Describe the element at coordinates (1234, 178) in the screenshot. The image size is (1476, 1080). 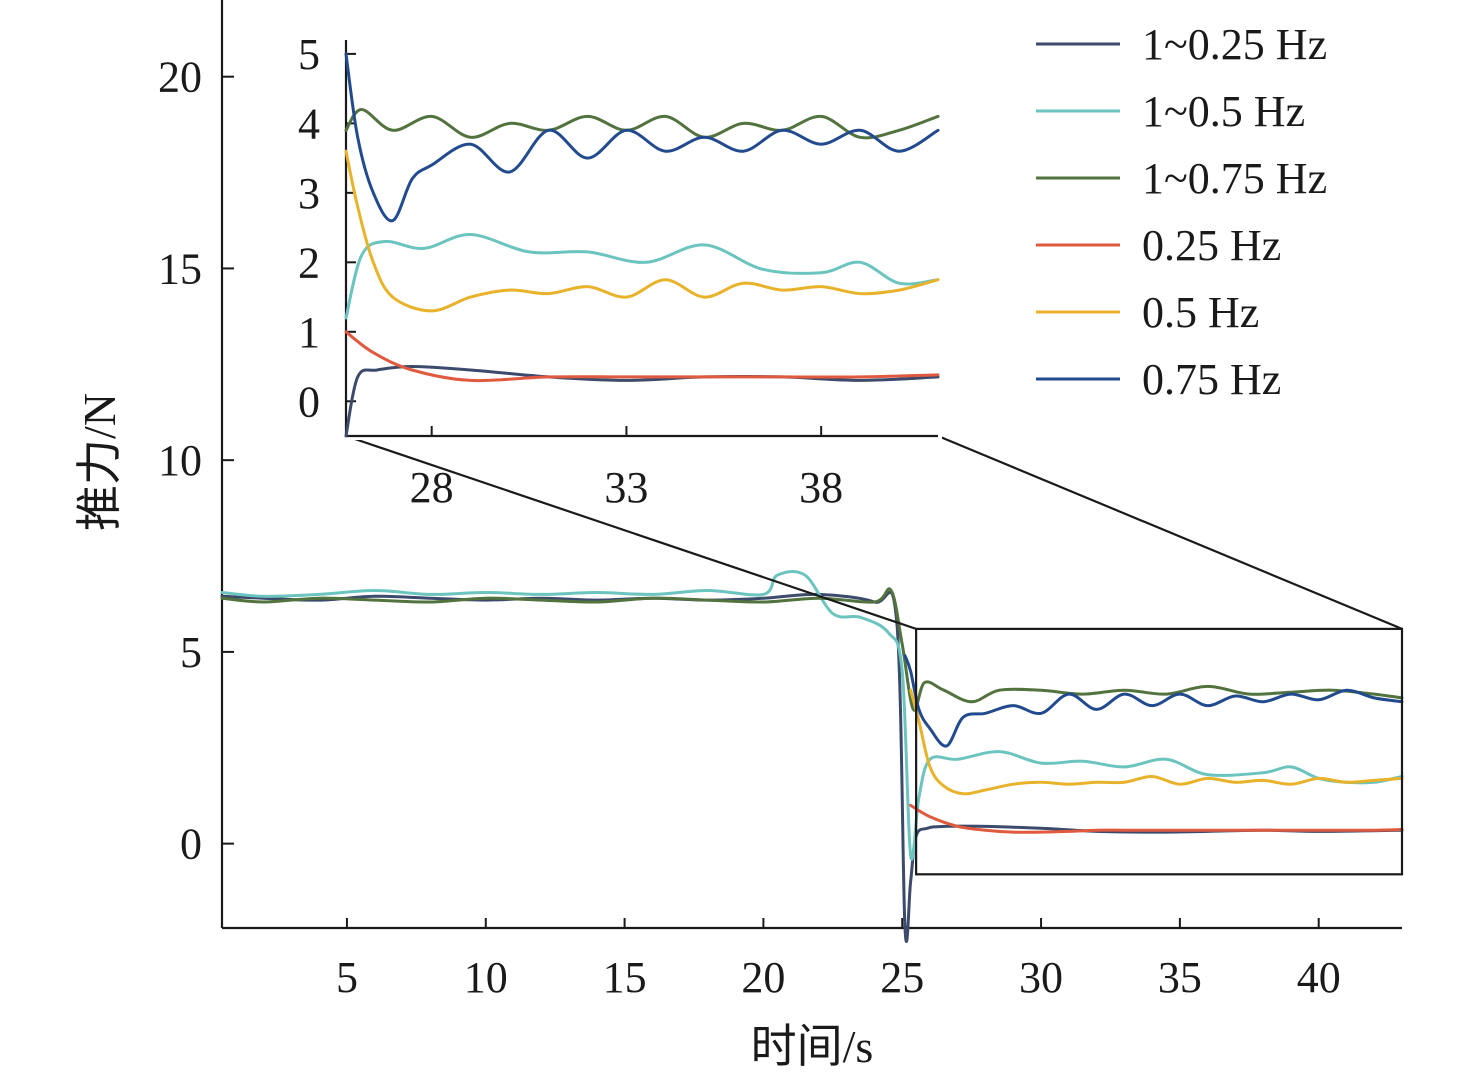
I see `legend-label: 1~0.75 Hz` at that location.